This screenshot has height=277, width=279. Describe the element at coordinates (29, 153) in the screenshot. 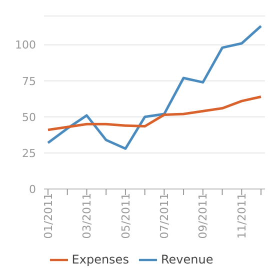

I see `y-tick-label: 25` at that location.